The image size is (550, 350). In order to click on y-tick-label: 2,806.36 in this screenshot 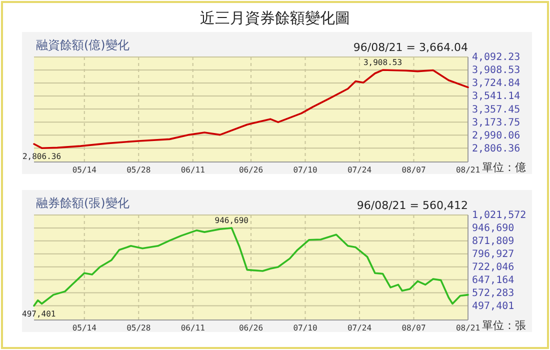, I will do `click(496, 148)`.